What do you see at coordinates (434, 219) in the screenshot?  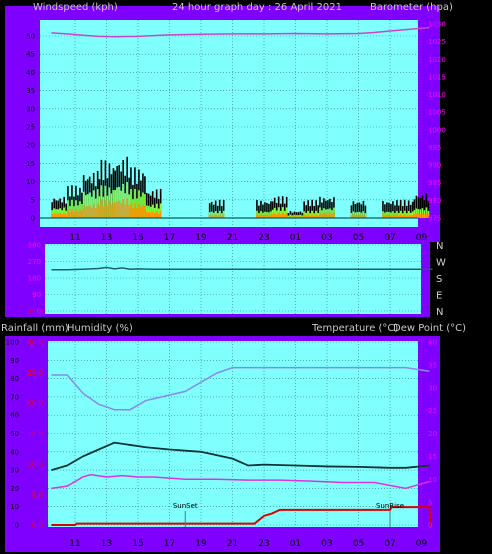 I see `barometer-tick-label: 975` at bounding box center [434, 219].